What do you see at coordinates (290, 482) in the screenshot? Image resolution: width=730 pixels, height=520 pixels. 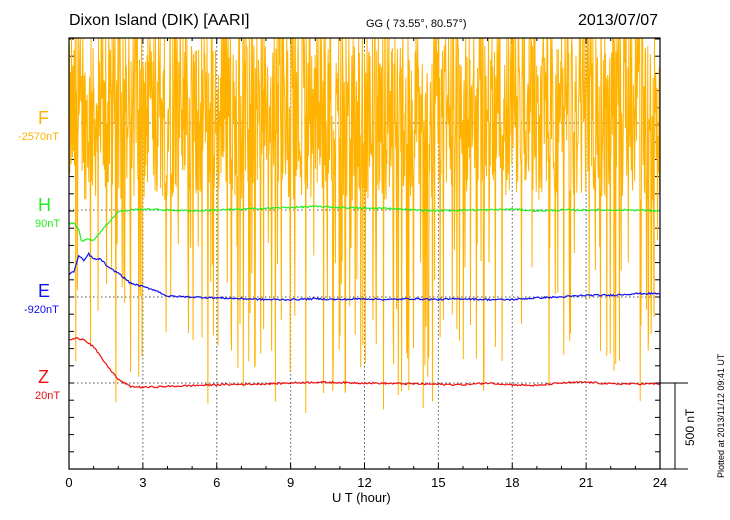 I see `x-tick-label: 9` at bounding box center [290, 482].